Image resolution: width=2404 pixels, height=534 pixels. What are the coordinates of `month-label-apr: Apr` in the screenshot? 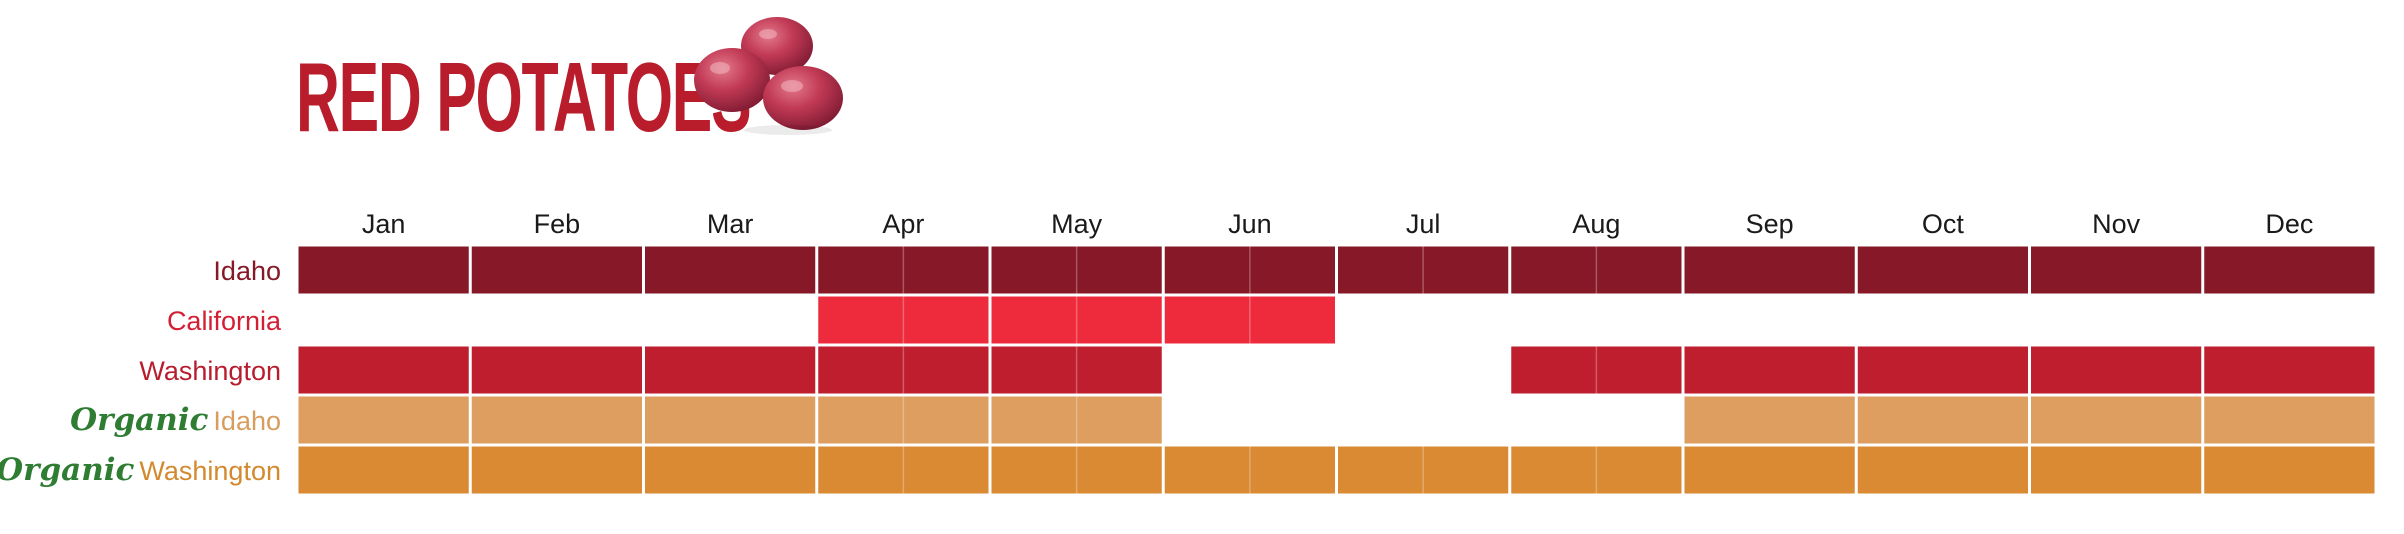 It's located at (903, 224).